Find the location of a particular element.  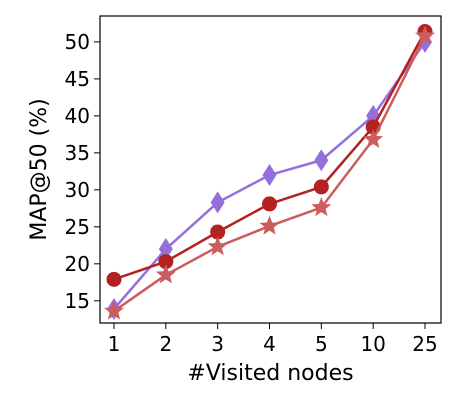

y-tick-label: 15 is located at coordinates (77, 301).